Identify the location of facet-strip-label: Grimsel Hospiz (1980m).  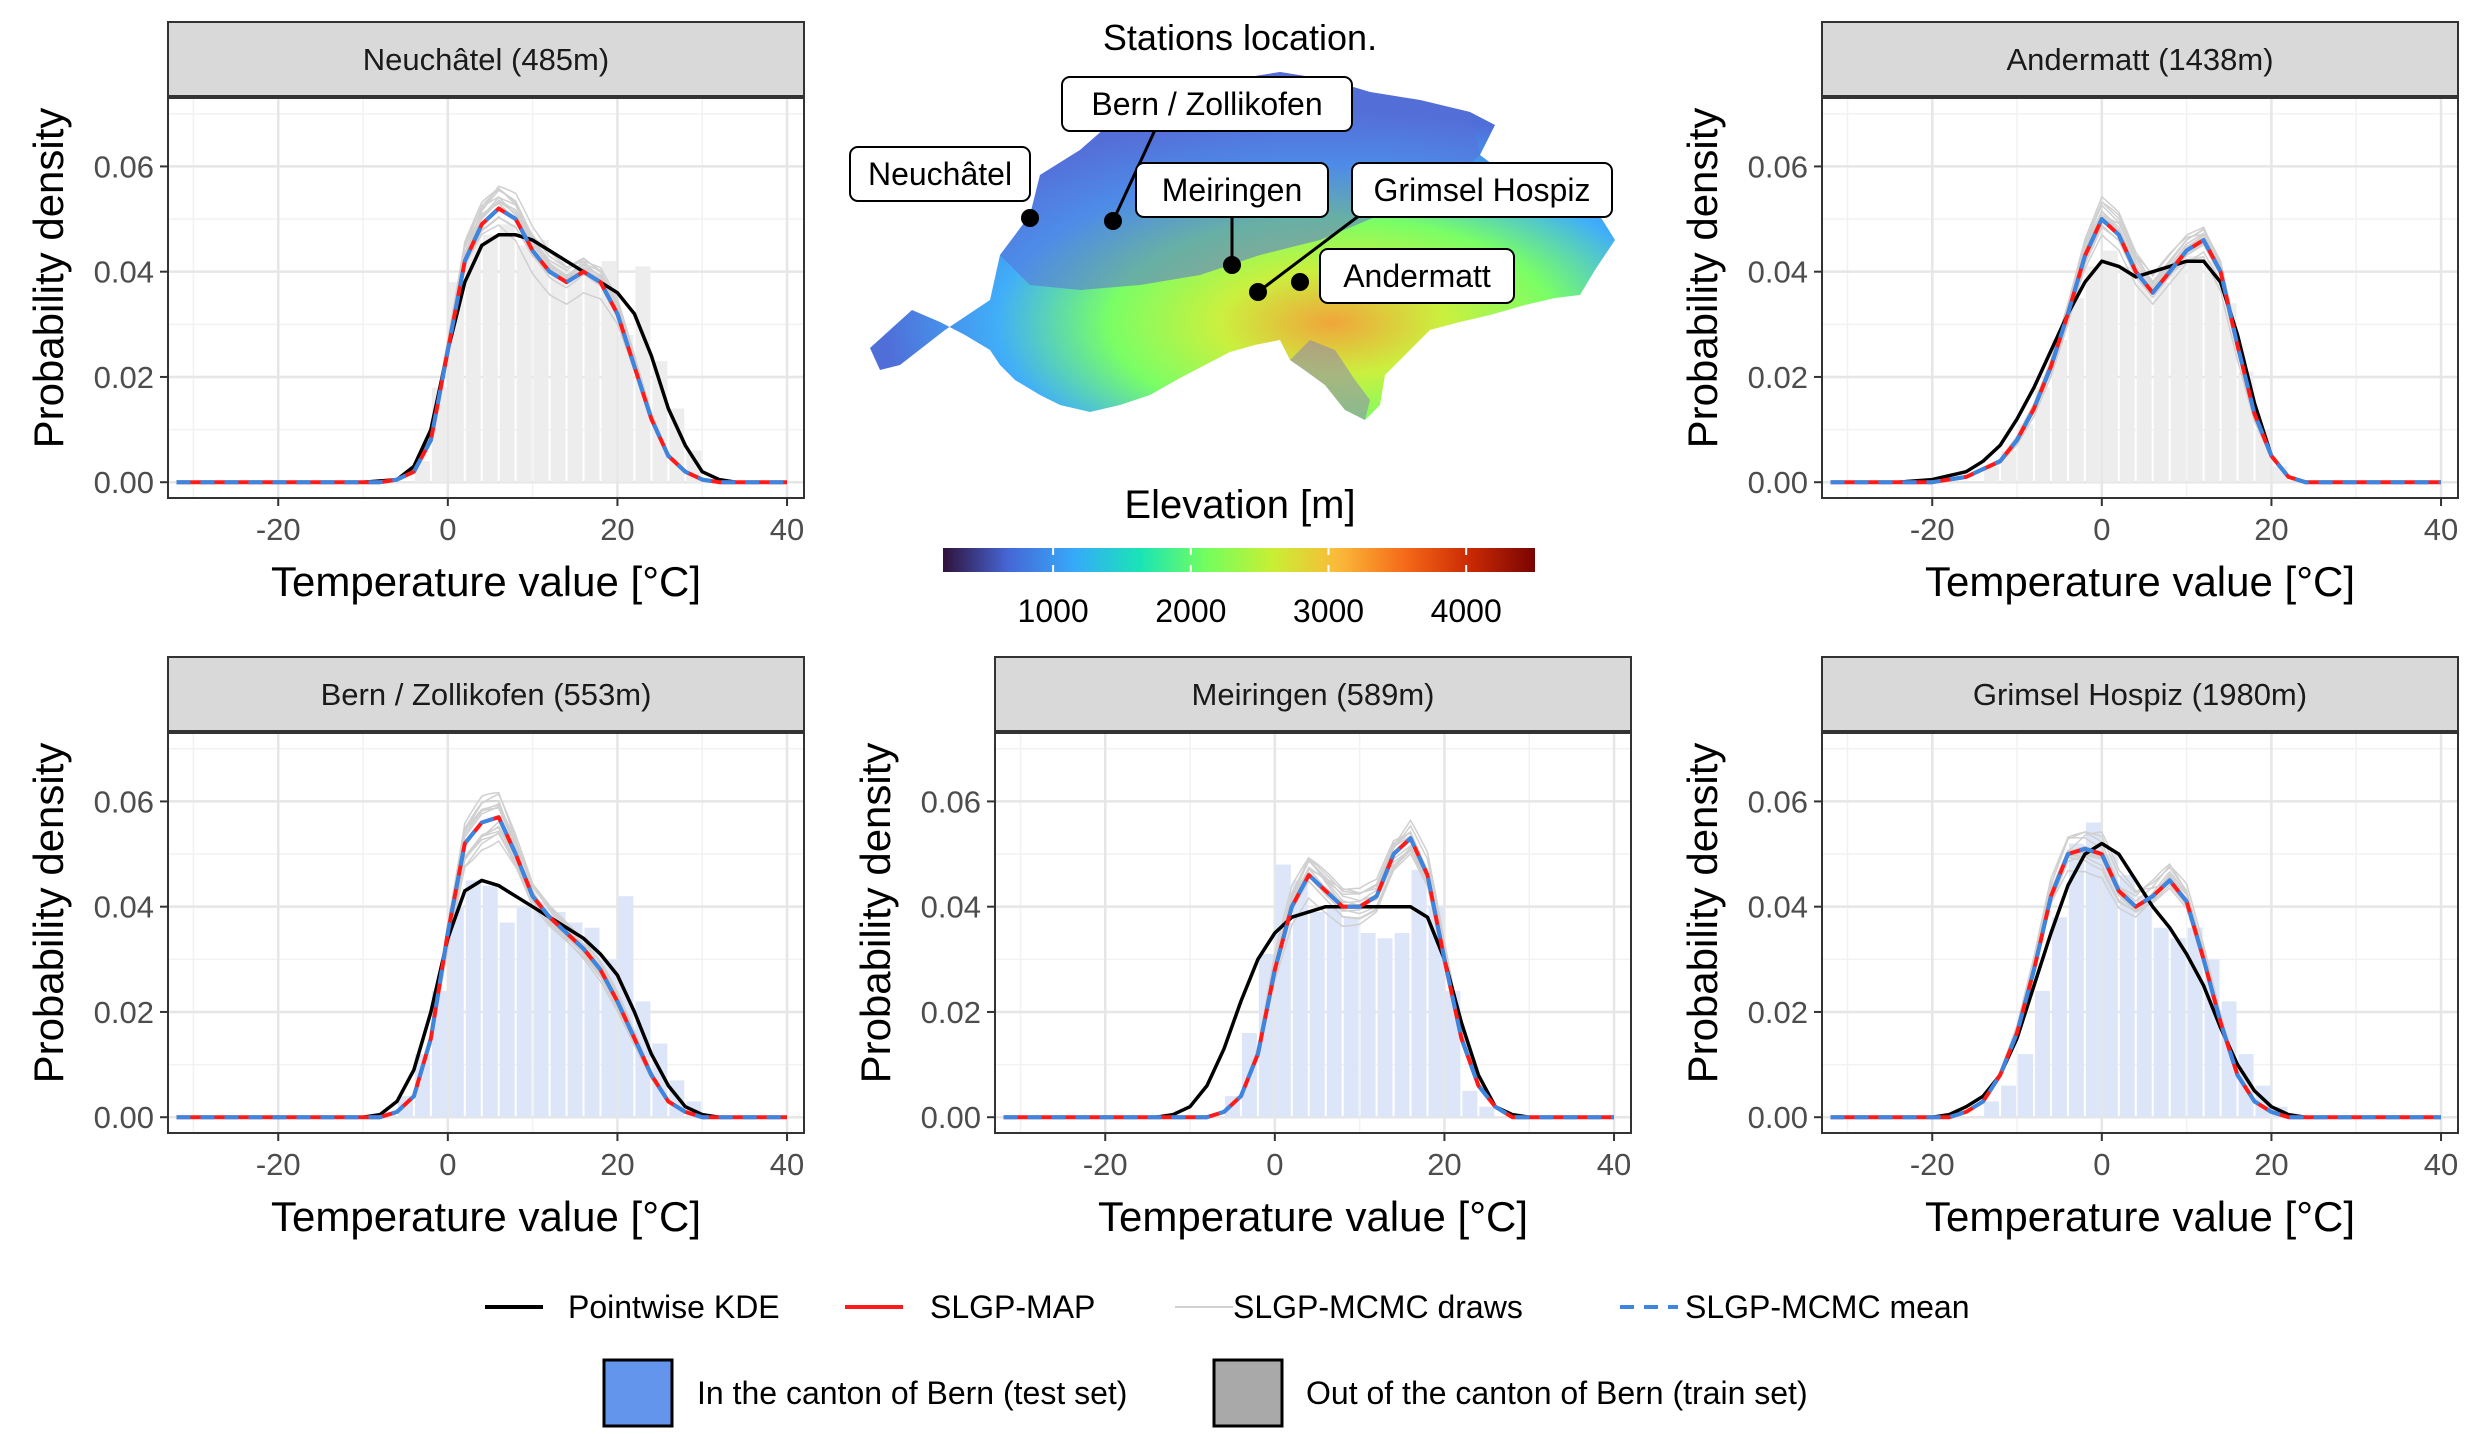
(2140, 694).